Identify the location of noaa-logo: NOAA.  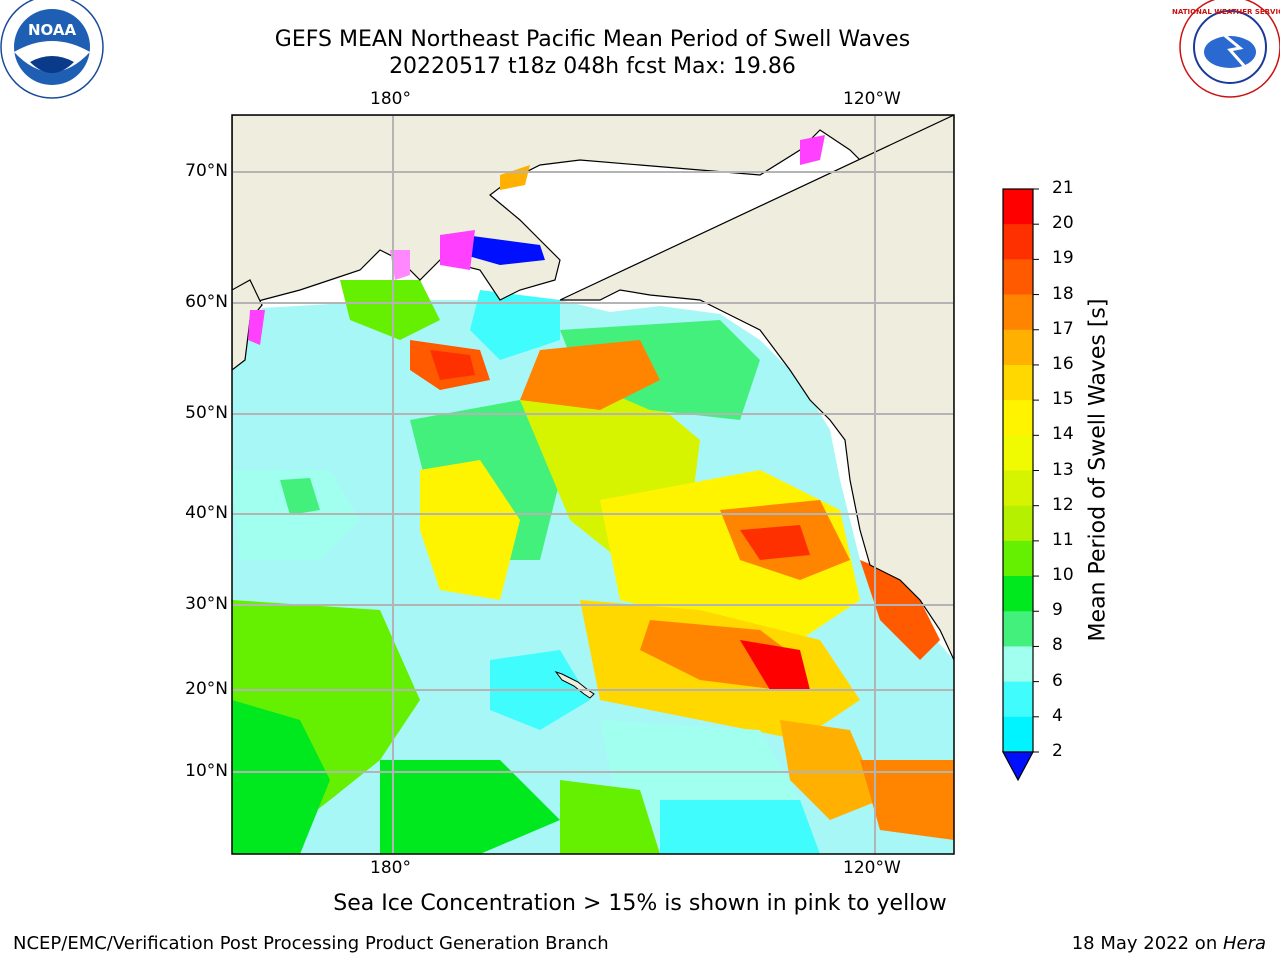
(52, 49).